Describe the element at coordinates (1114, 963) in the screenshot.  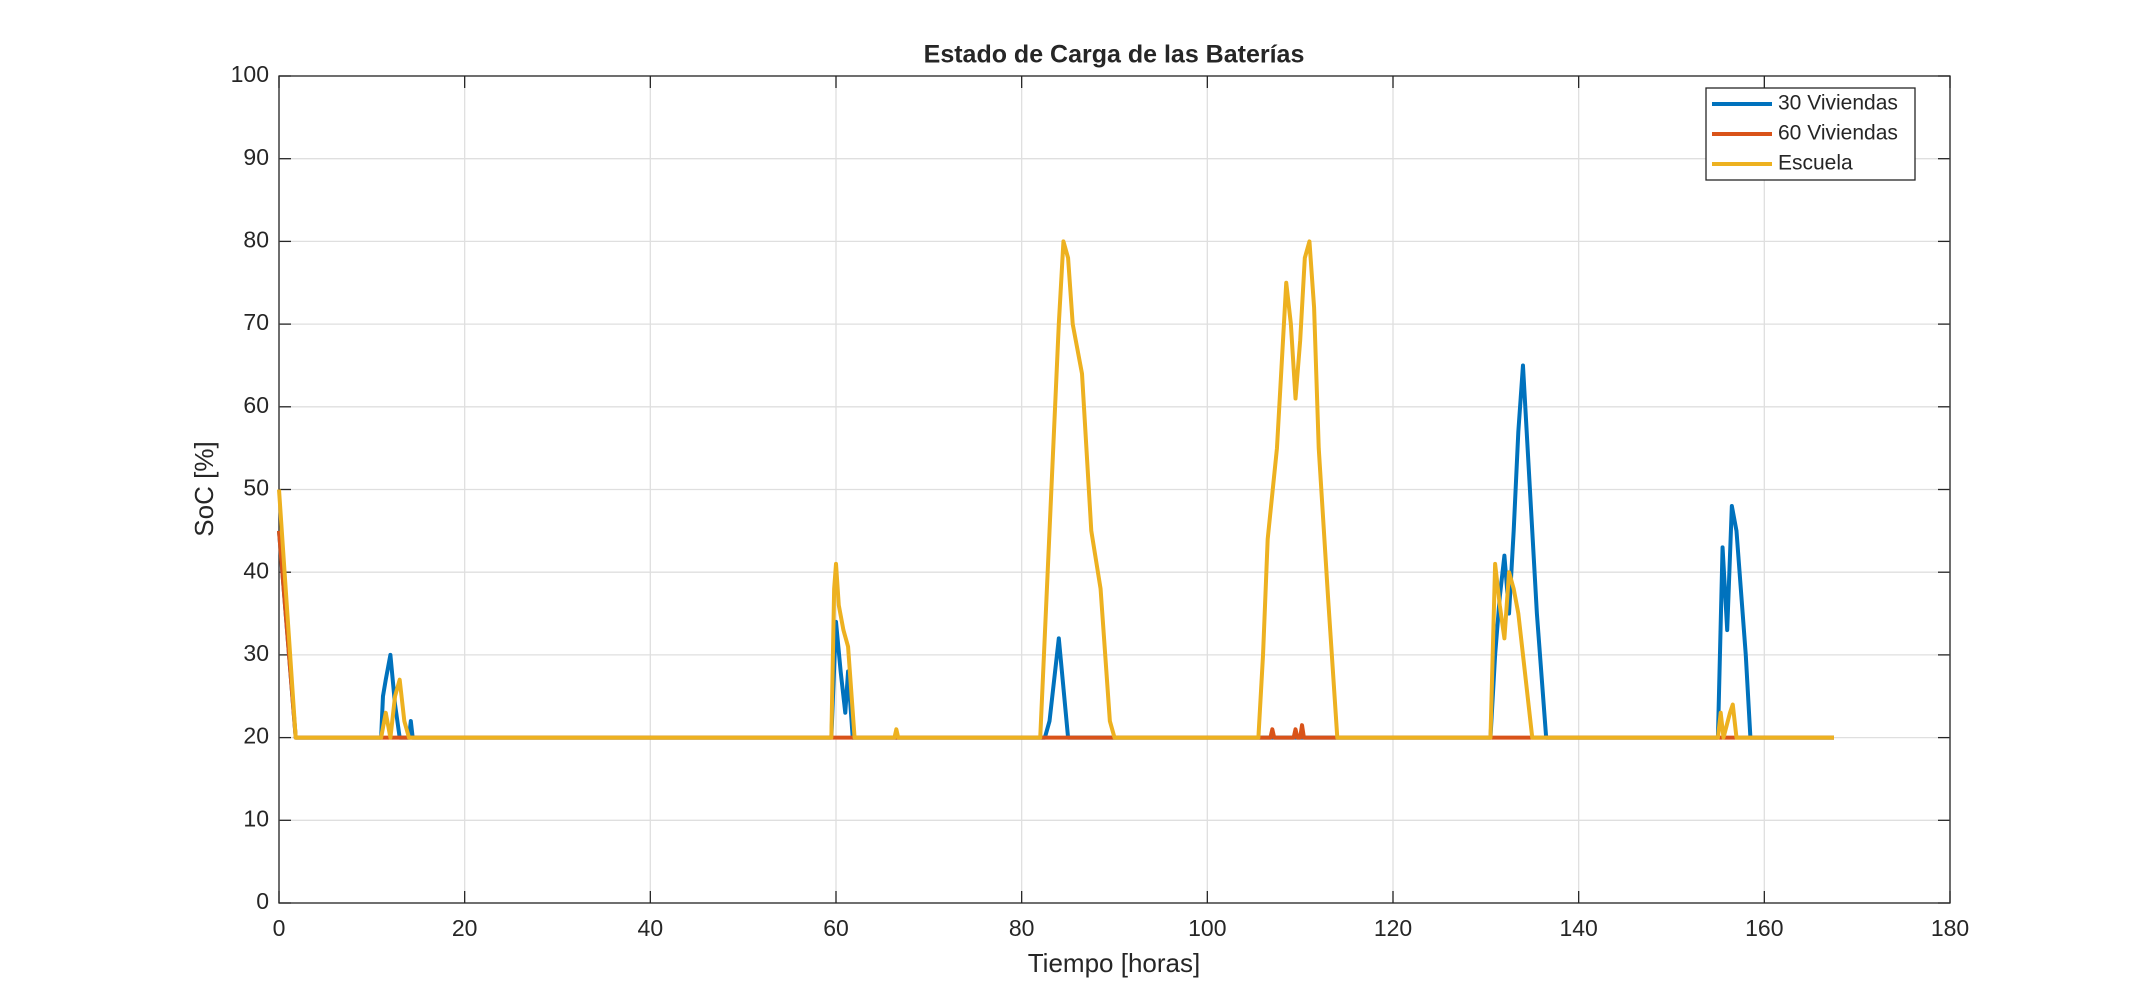
I see `x-axis-label: Tiempo [horas]` at that location.